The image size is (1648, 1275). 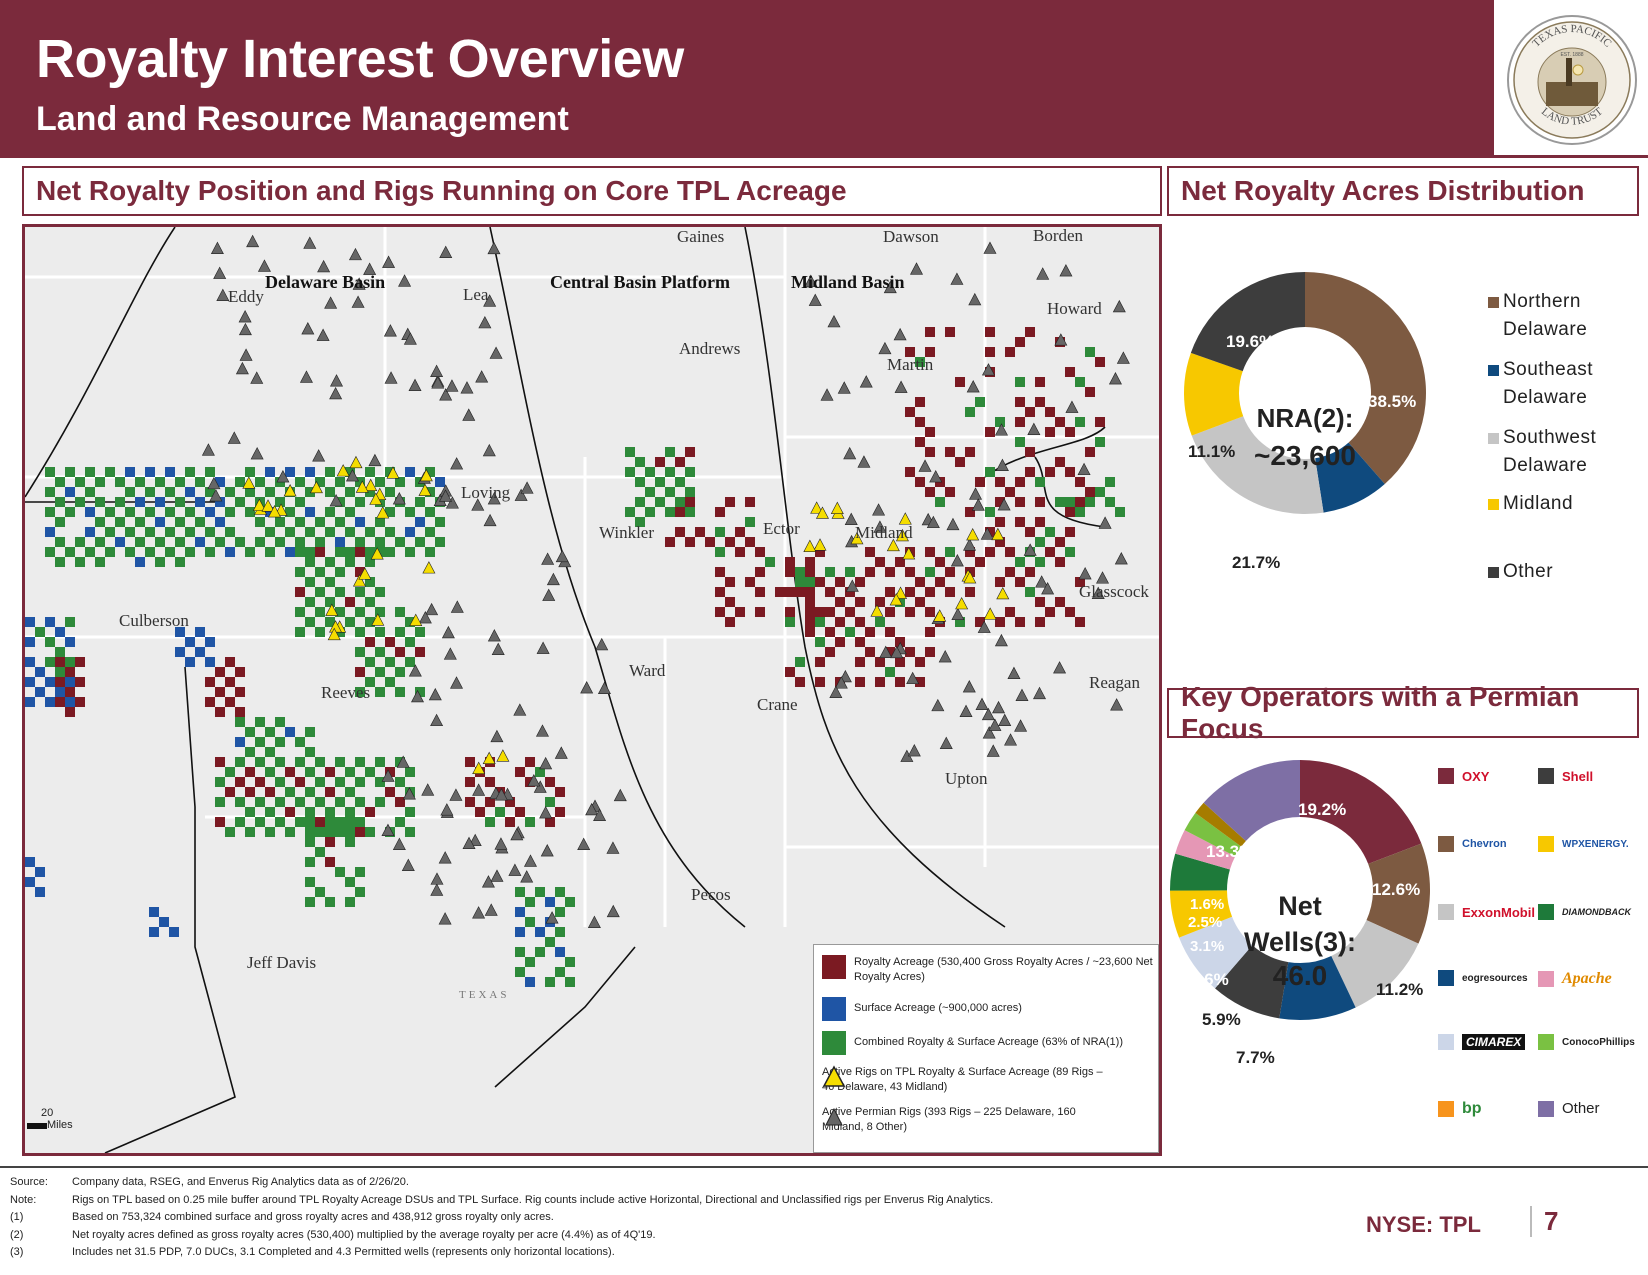 I want to click on swatch-diamondback, so click(x=1546, y=912).